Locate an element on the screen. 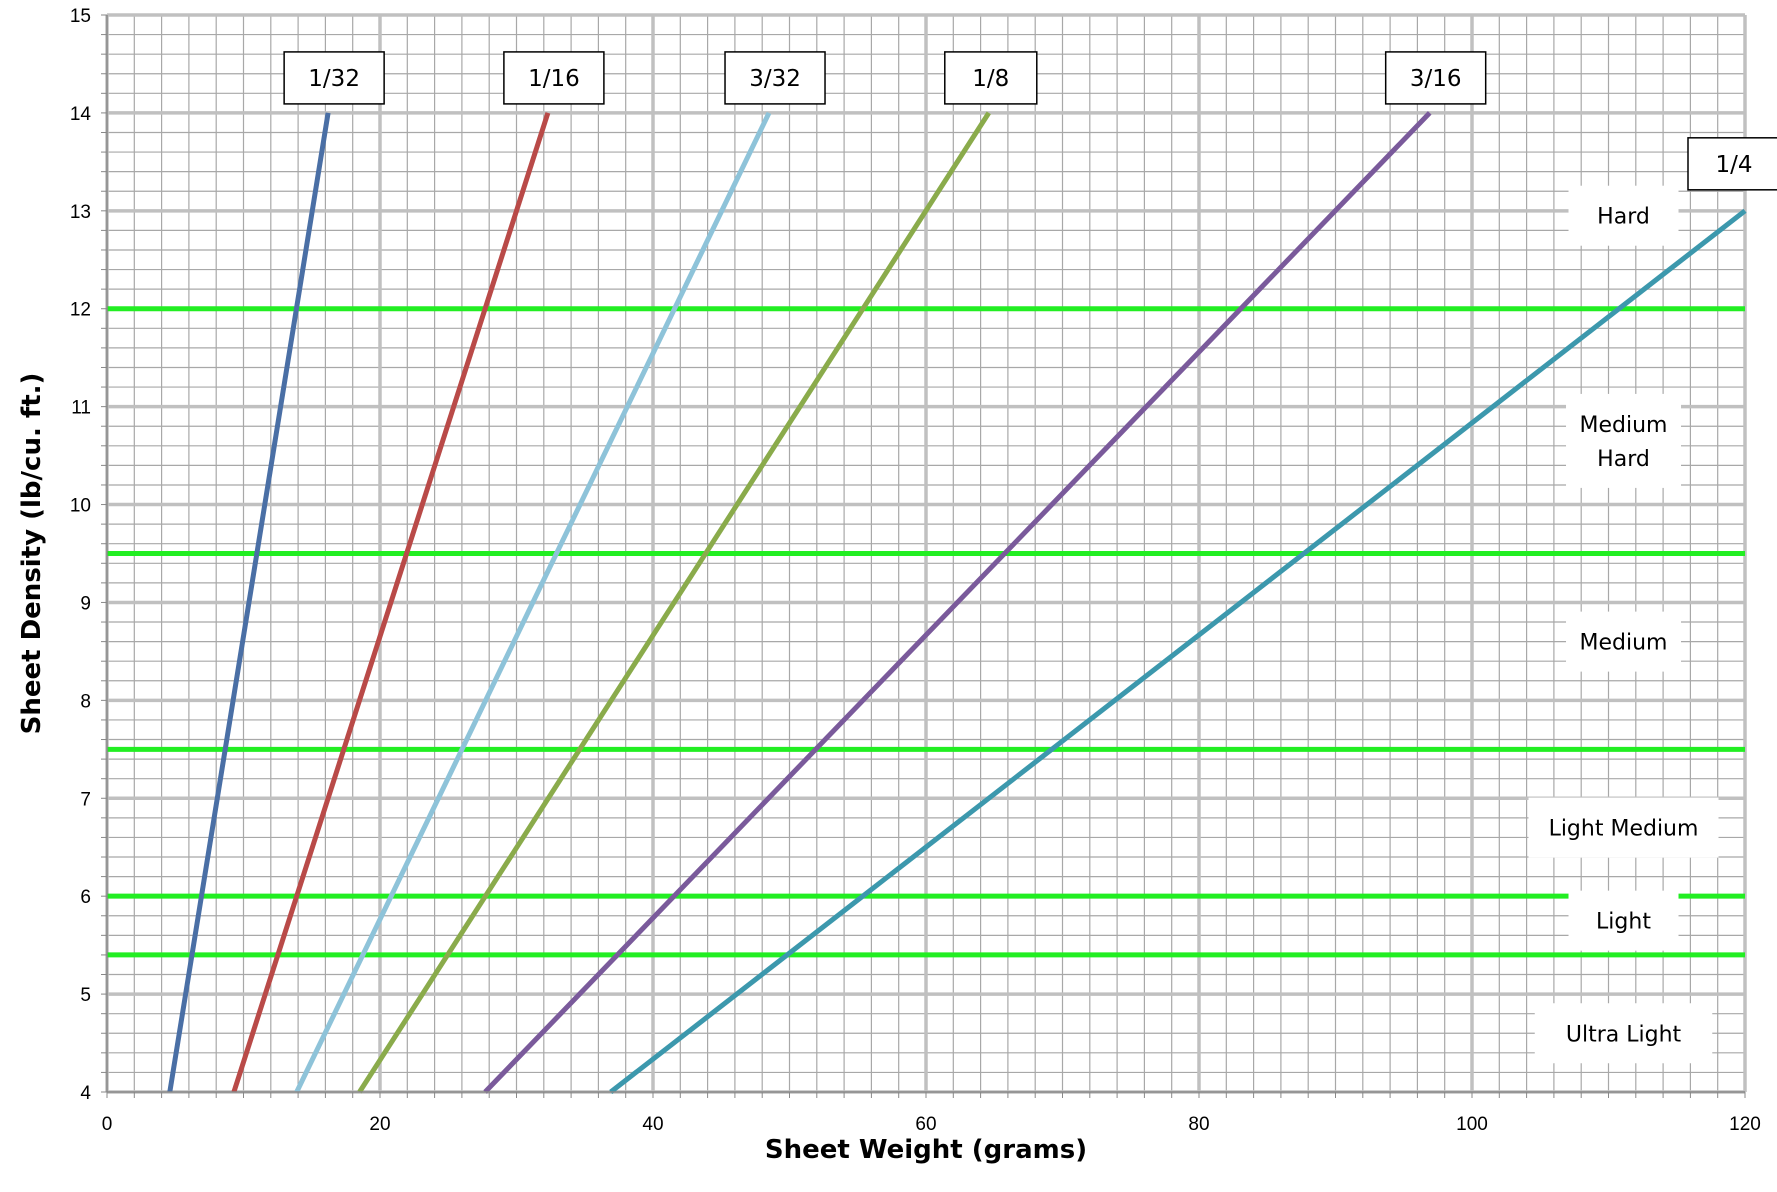 The image size is (1777, 1192). series-label: 1/4 is located at coordinates (1732, 164).